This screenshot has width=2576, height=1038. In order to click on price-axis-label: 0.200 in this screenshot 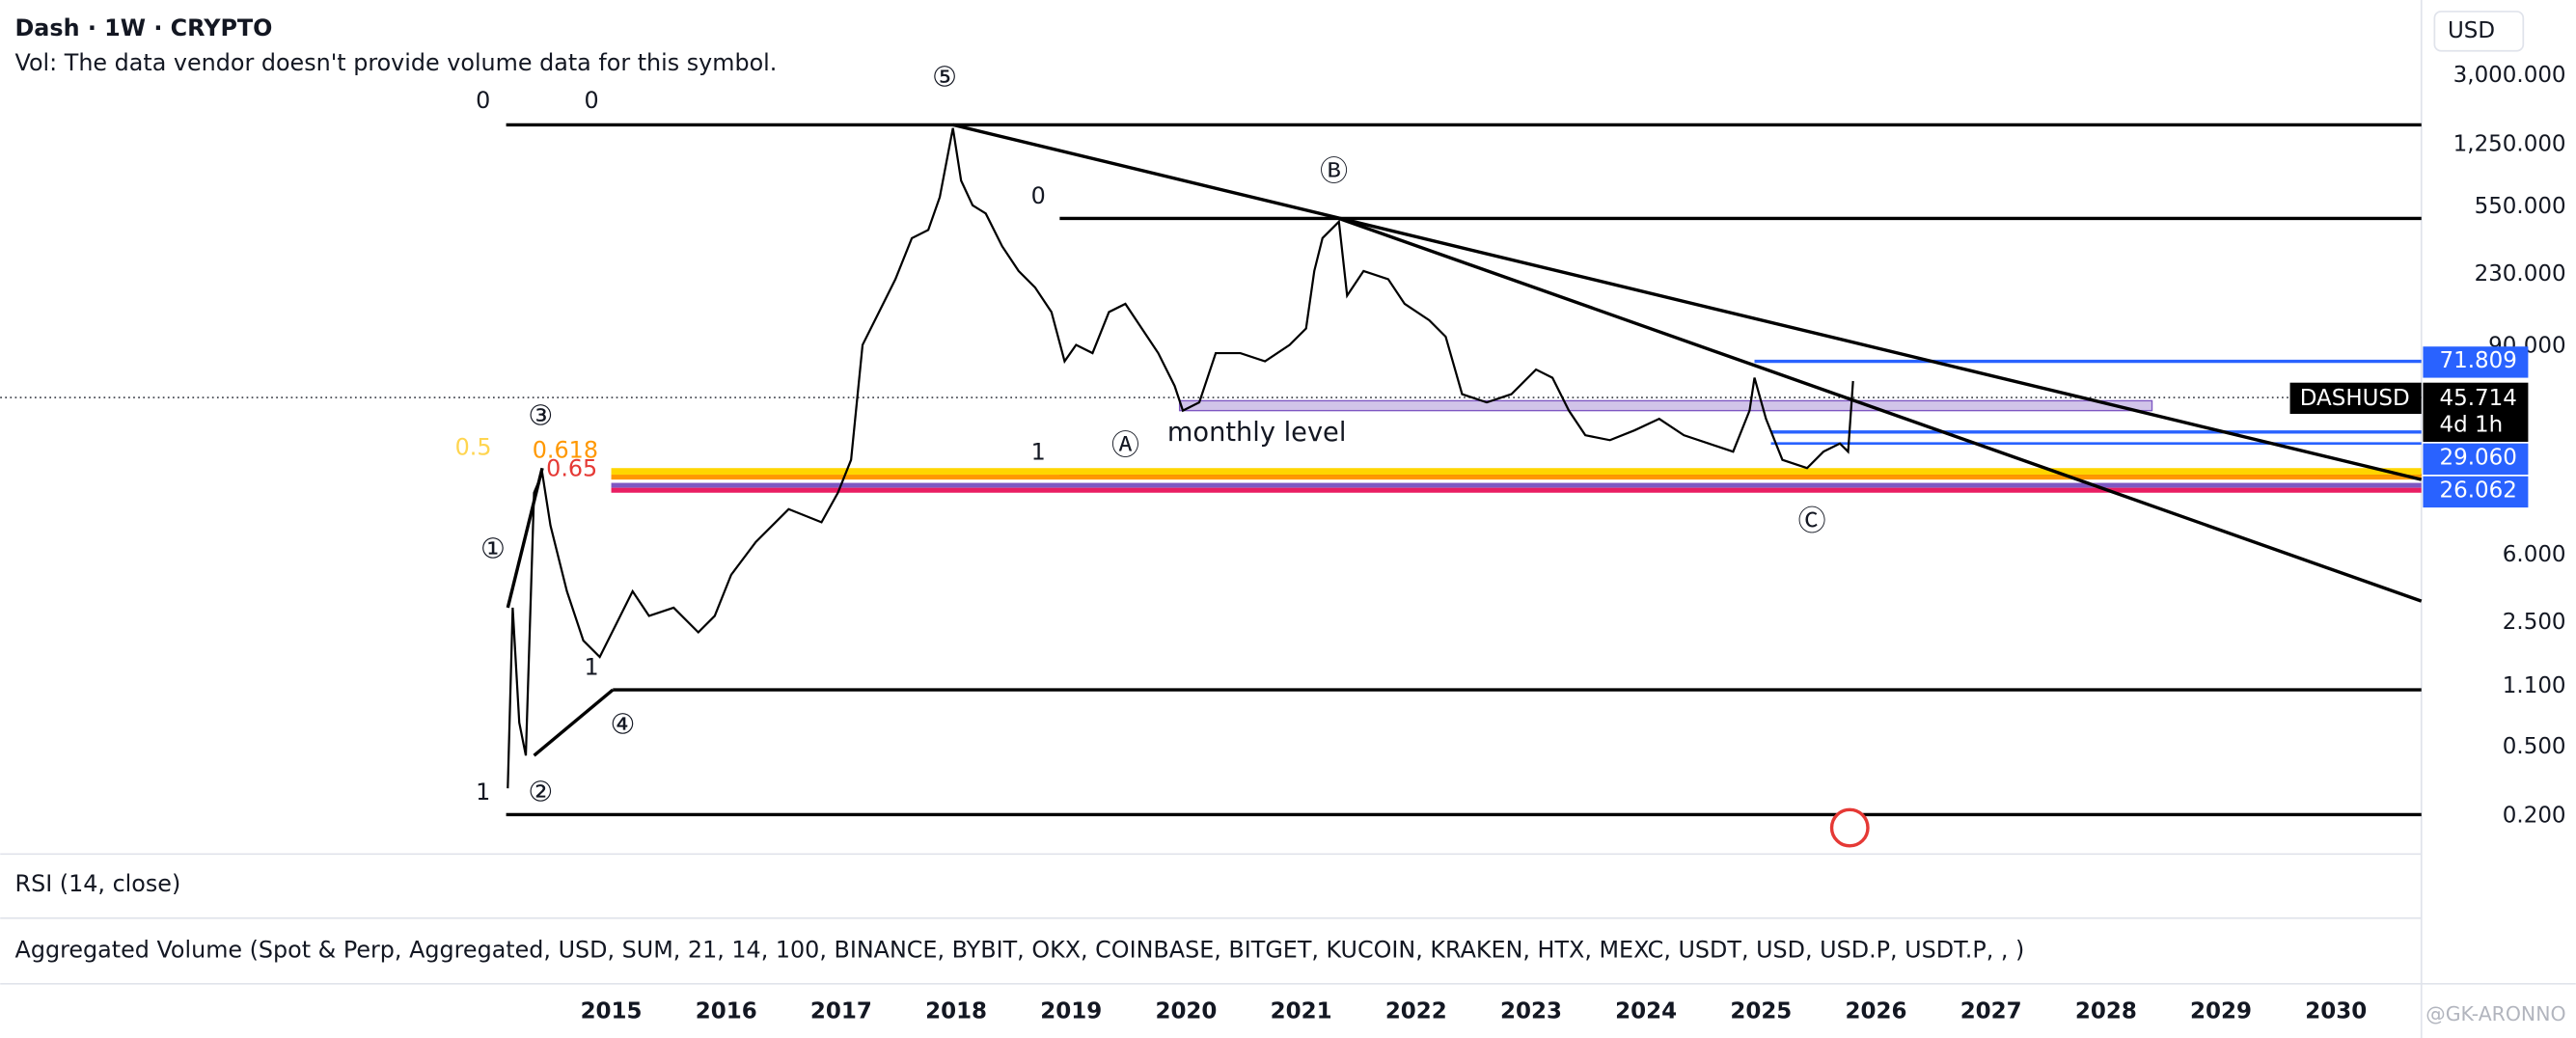, I will do `click(2535, 816)`.